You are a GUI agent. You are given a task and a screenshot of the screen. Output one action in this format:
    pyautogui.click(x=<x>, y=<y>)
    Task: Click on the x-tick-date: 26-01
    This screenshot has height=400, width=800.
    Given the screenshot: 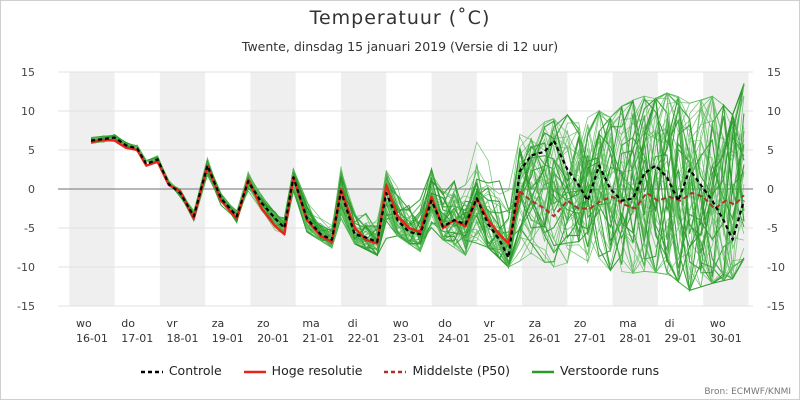 What is the action you would take?
    pyautogui.click(x=545, y=338)
    